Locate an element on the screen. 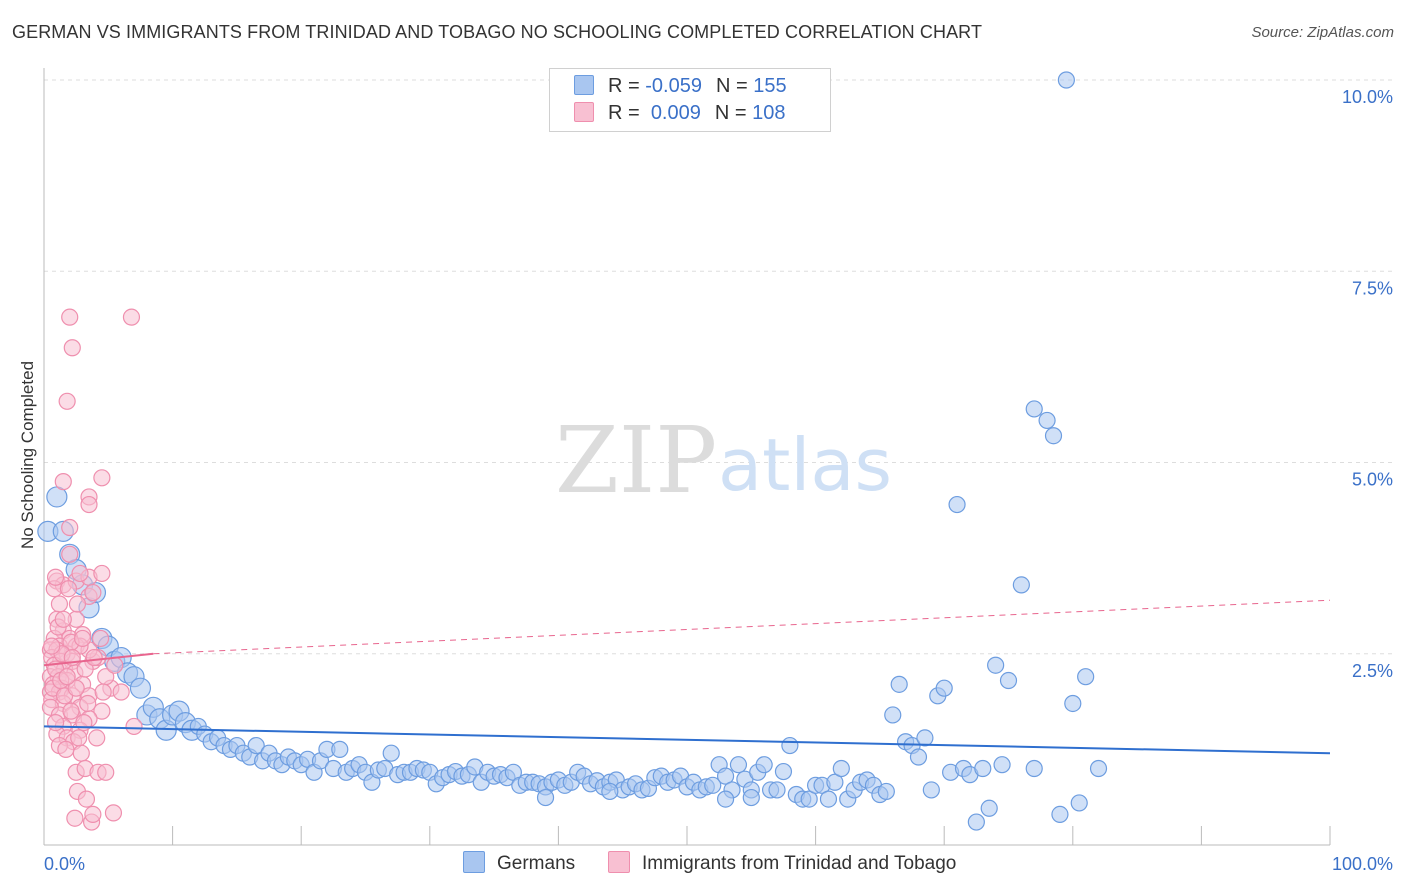 The height and width of the screenshot is (892, 1406). legend-n-value: 155 is located at coordinates (770, 86).